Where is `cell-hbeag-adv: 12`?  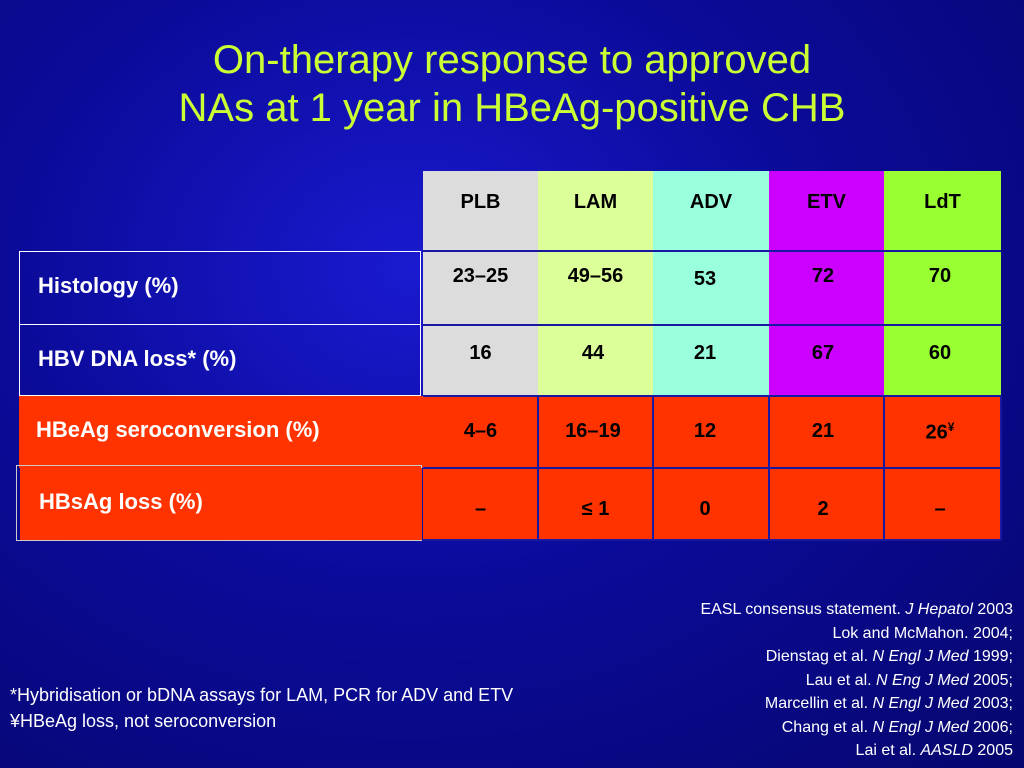 cell-hbeag-adv: 12 is located at coordinates (705, 431).